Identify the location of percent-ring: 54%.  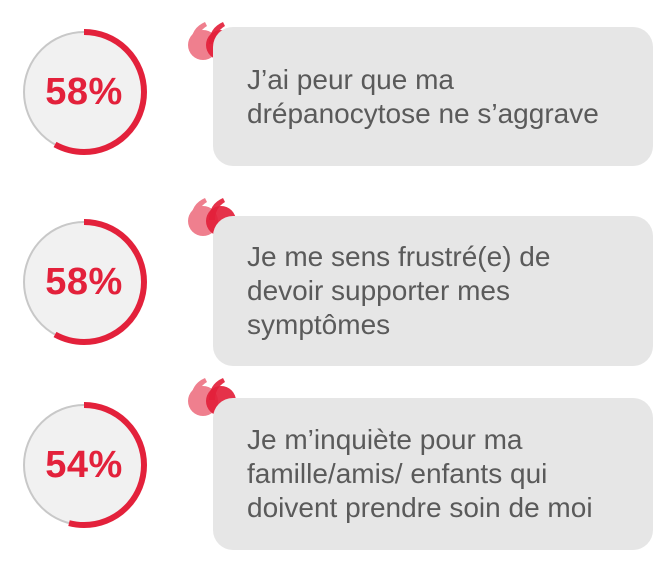
(84, 465).